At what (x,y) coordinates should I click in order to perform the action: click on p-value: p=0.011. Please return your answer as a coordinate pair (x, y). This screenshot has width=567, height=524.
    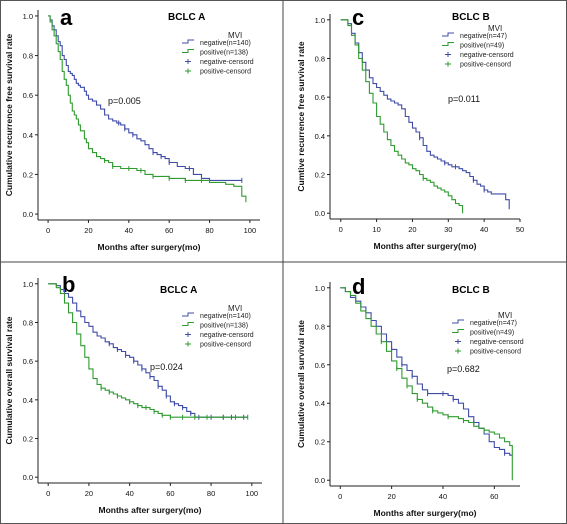
    Looking at the image, I should click on (464, 99).